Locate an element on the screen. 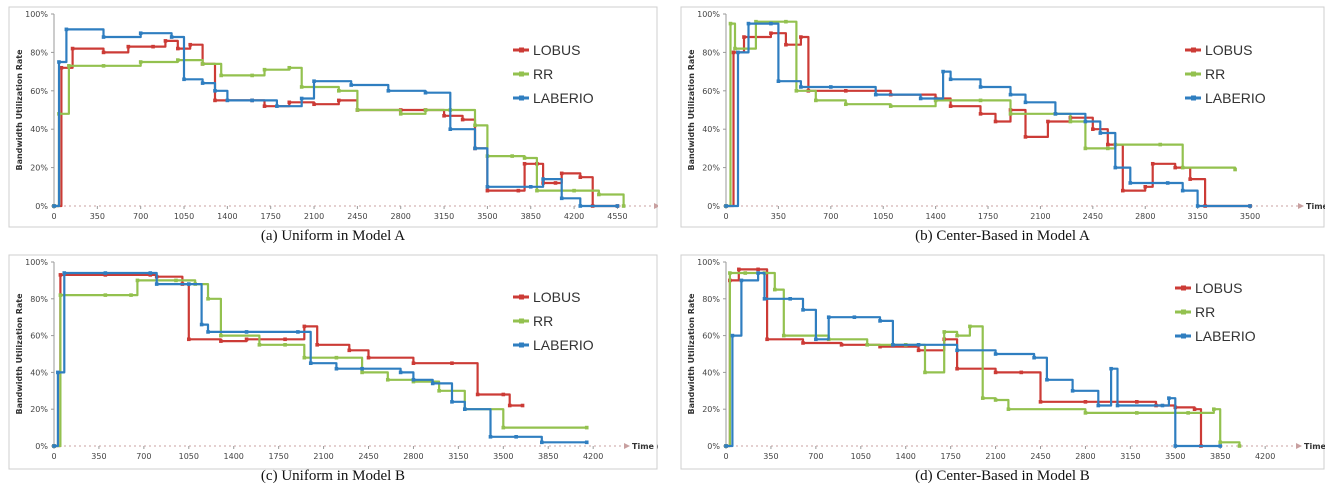 The width and height of the screenshot is (1329, 489). chart-caption-a: (a) Uniform in Model A is located at coordinates (333, 236).